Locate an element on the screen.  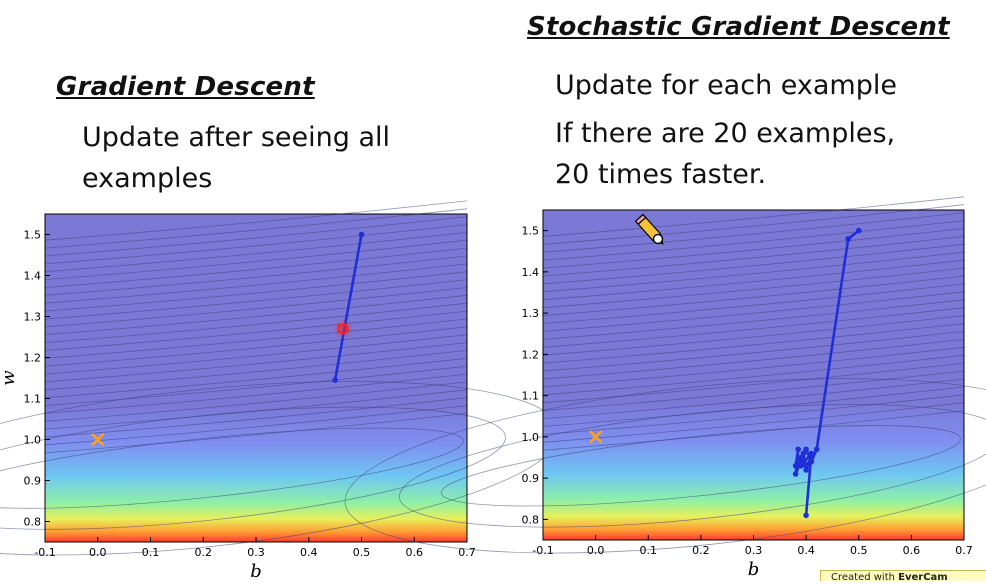
right-line-1: Update for each example is located at coordinates (726, 85).